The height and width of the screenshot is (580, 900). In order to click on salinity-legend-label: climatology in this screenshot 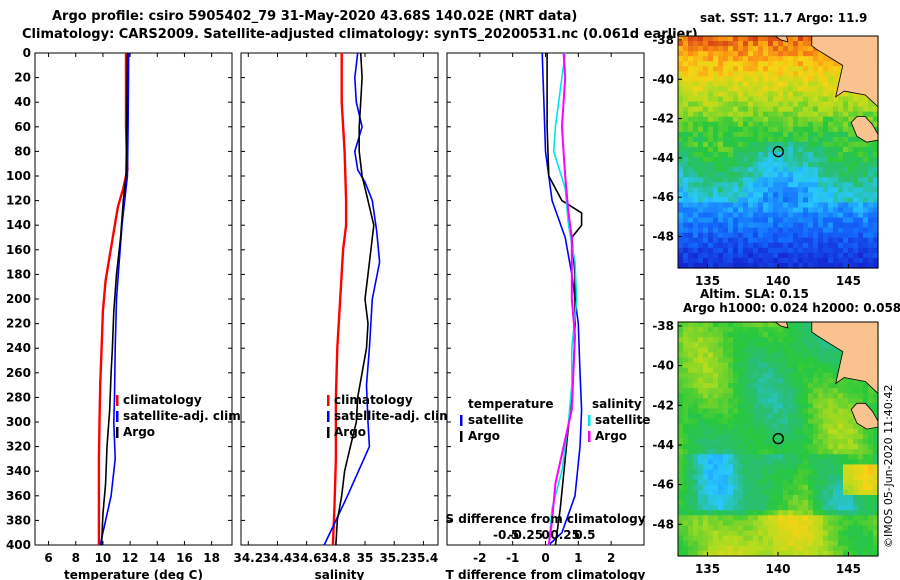, I will do `click(373, 400)`.